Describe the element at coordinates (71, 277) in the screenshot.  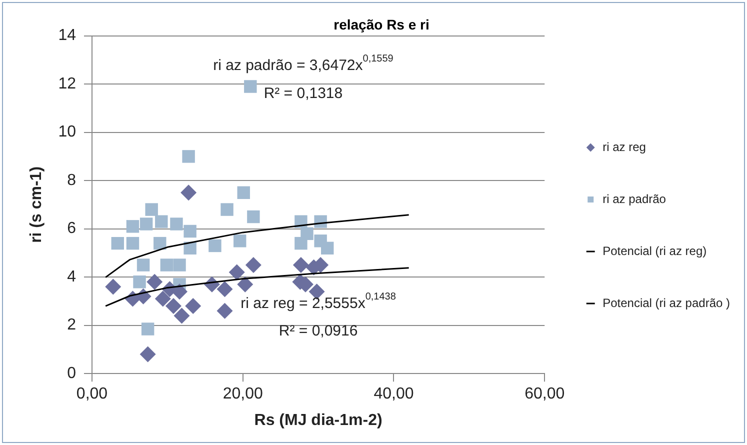
I see `y-tick-label: 4` at that location.